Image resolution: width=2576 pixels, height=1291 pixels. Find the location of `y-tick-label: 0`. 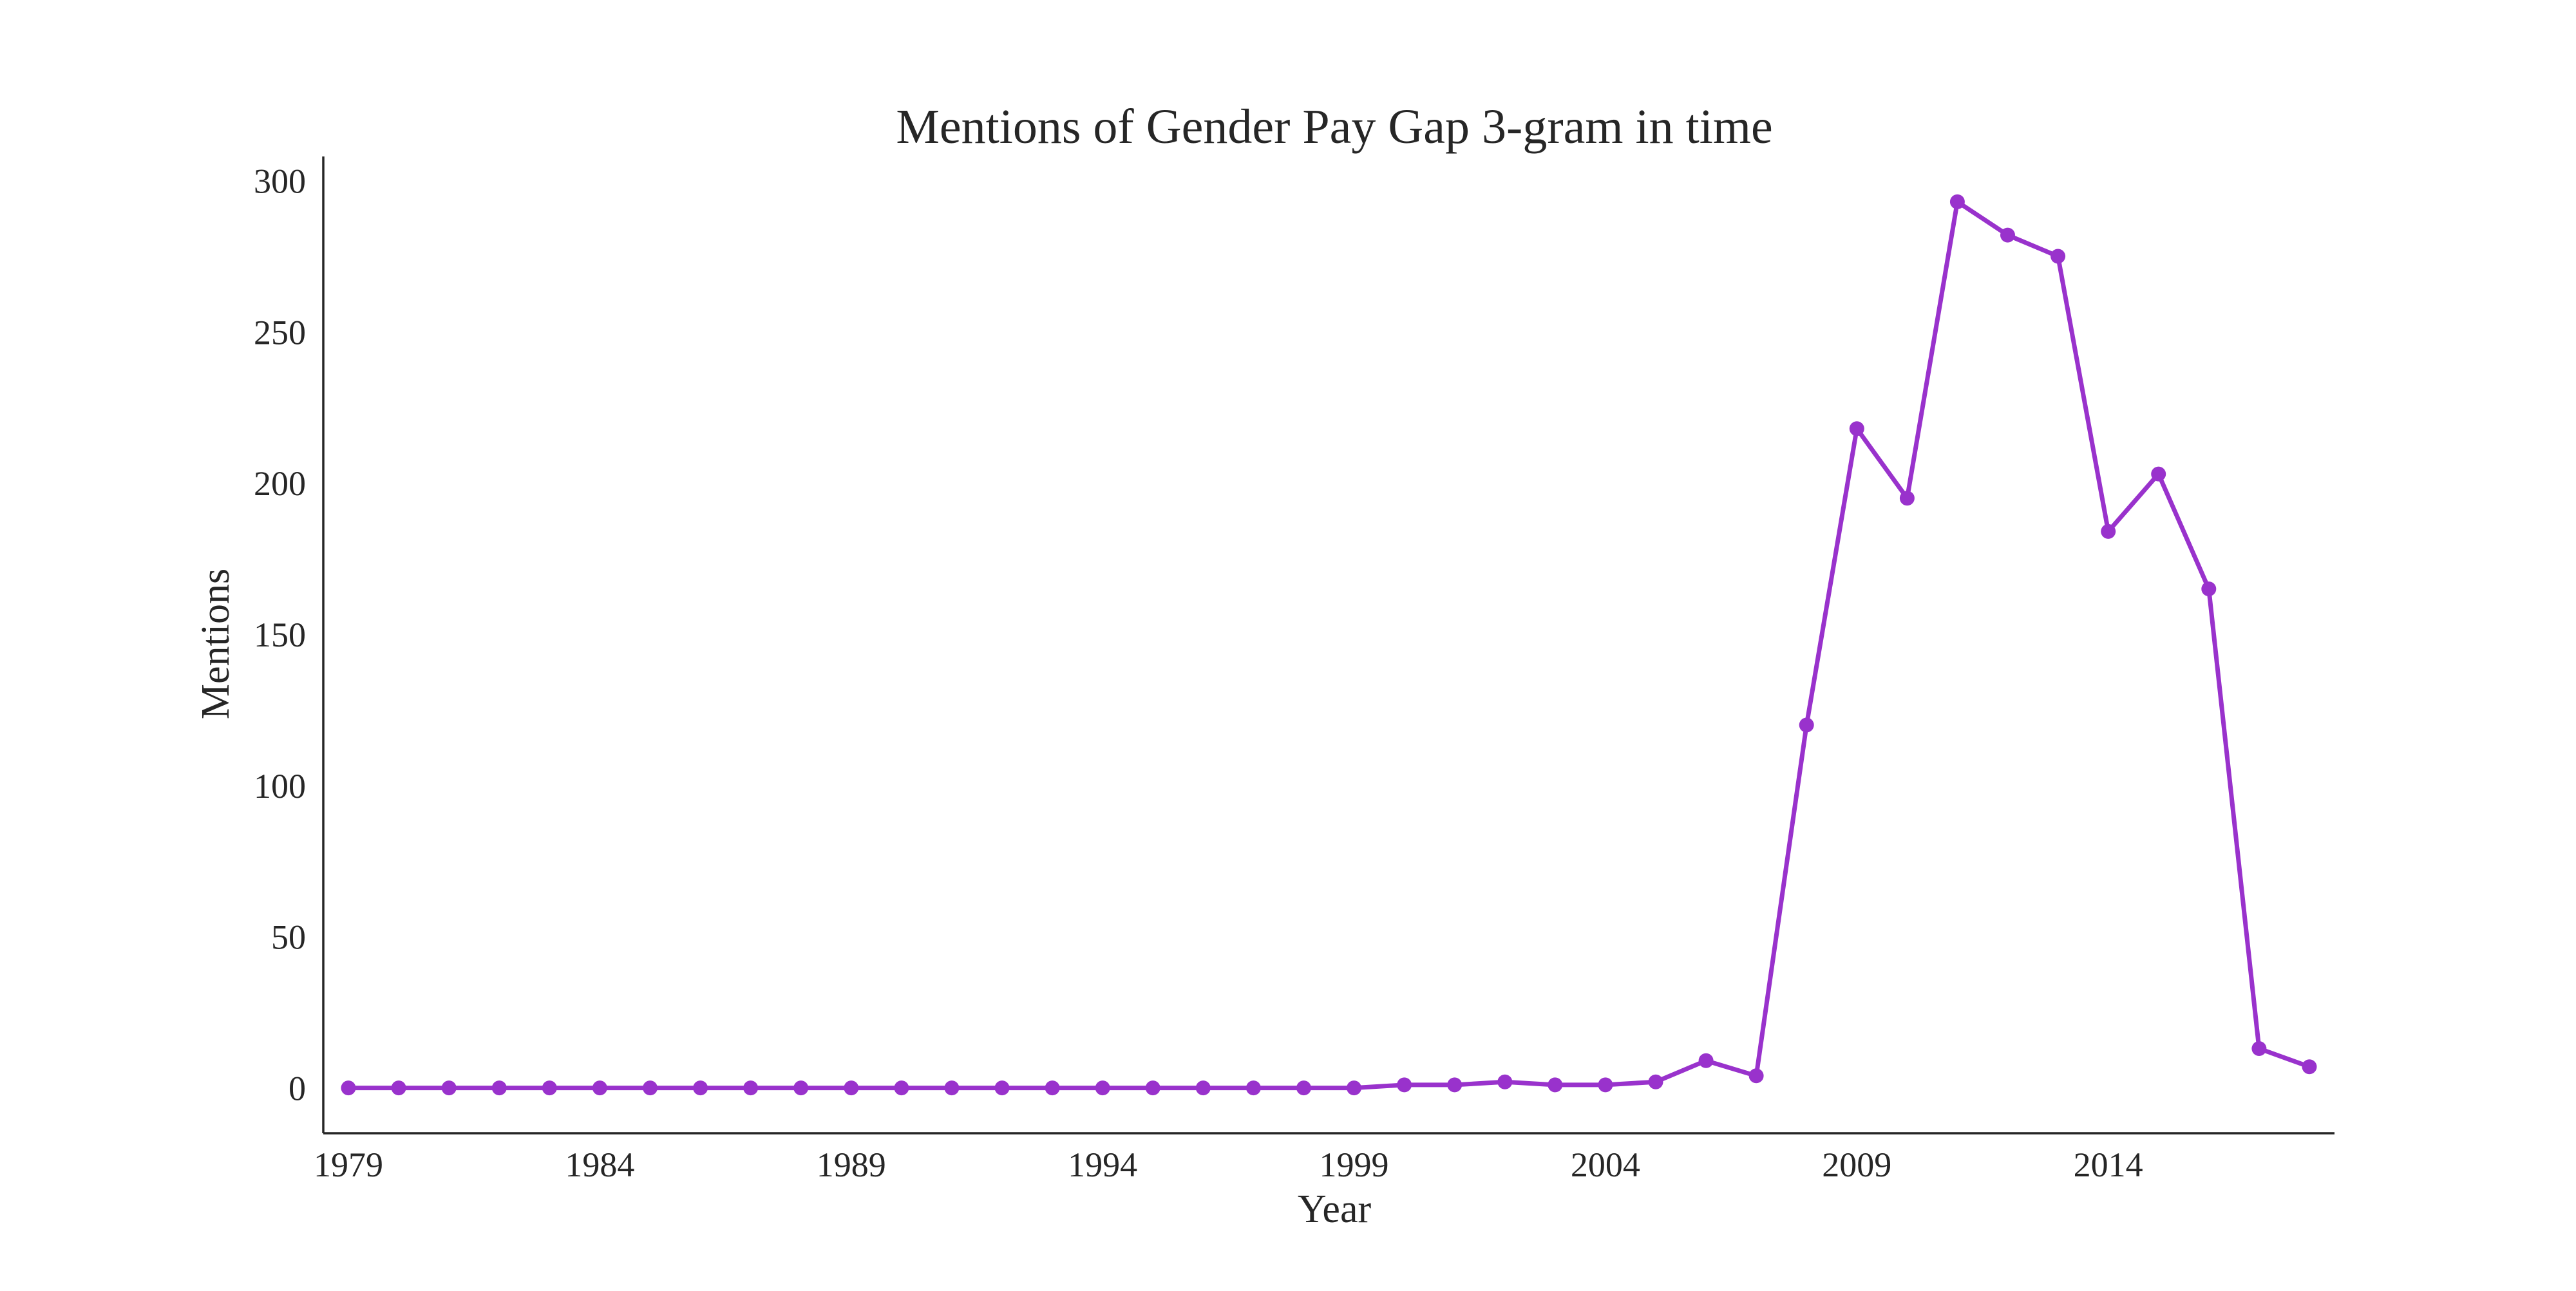

y-tick-label: 0 is located at coordinates (297, 1089).